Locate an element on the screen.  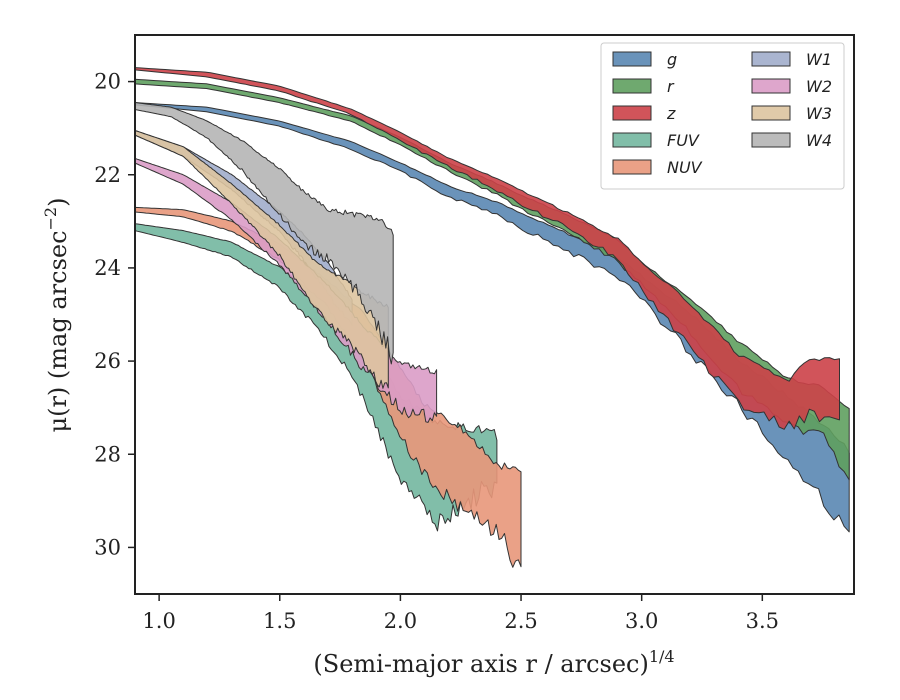
legend-swatch-r is located at coordinates (632, 86).